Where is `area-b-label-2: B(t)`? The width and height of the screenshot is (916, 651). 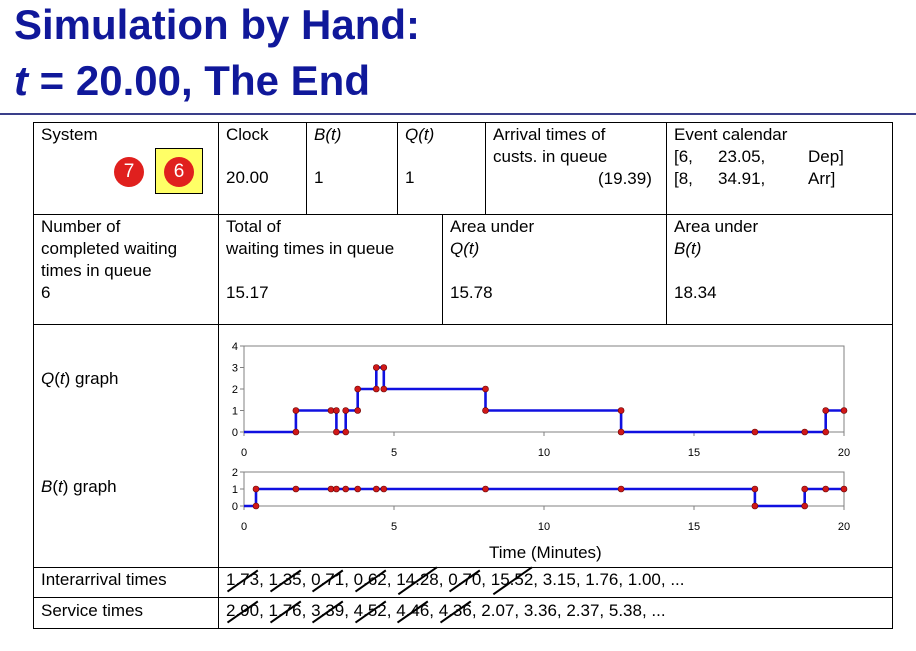 area-b-label-2: B(t) is located at coordinates (688, 248).